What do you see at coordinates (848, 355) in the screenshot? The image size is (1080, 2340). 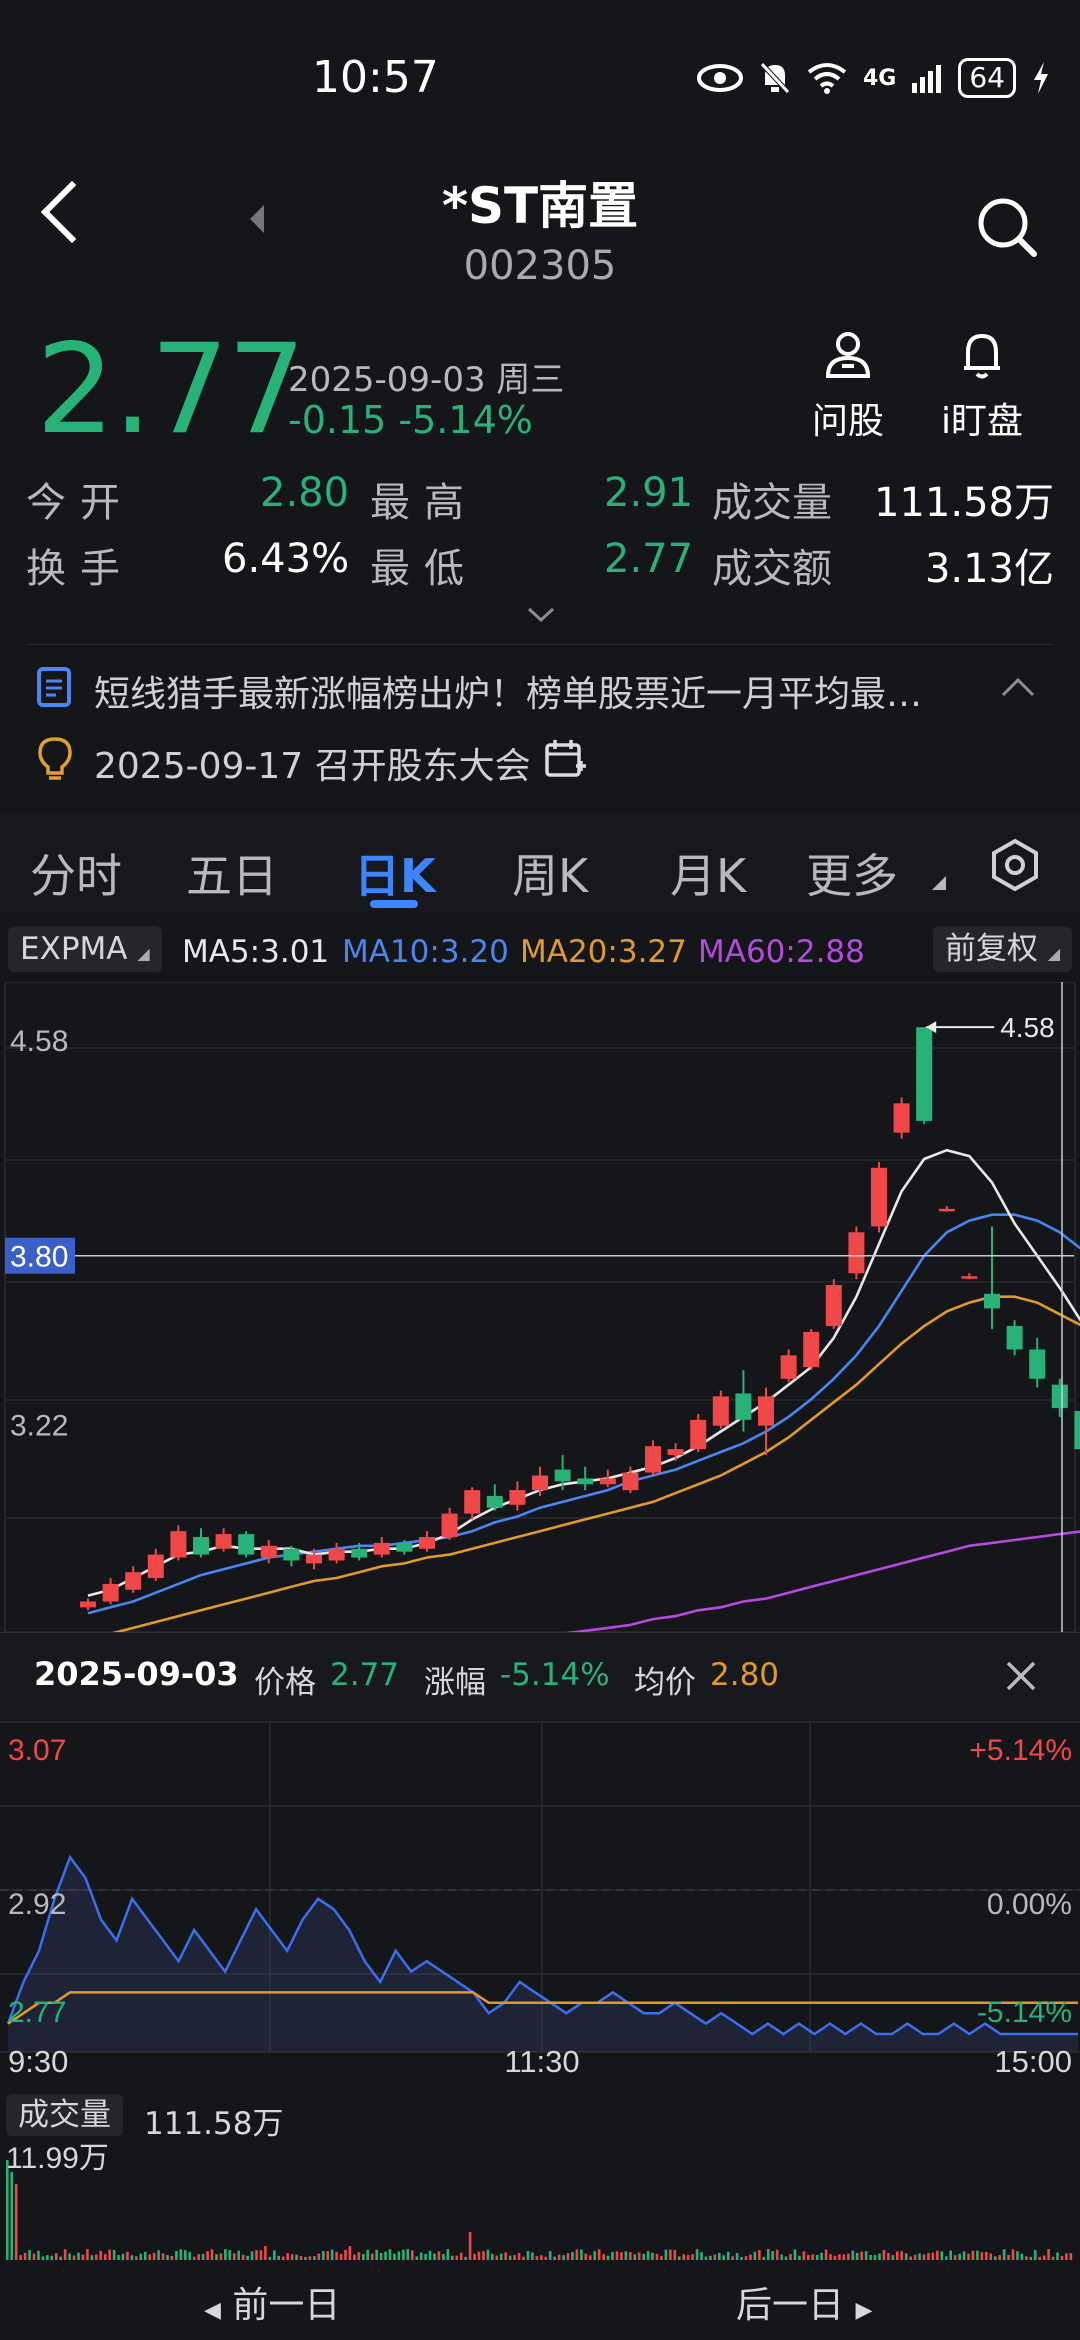 I see `person-icon` at bounding box center [848, 355].